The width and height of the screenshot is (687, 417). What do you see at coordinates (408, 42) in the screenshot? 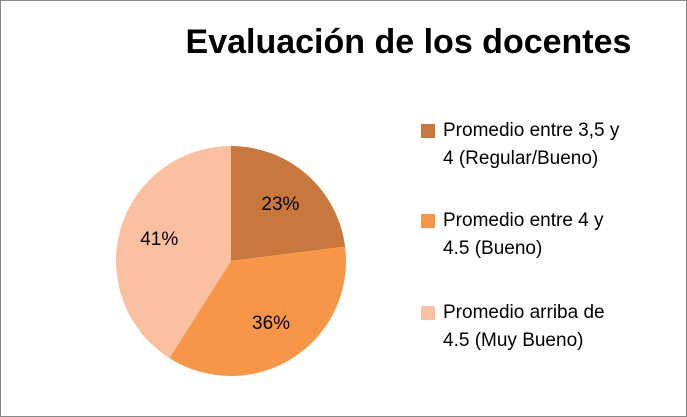
I see `chart-title: Evaluación de los docentes` at bounding box center [408, 42].